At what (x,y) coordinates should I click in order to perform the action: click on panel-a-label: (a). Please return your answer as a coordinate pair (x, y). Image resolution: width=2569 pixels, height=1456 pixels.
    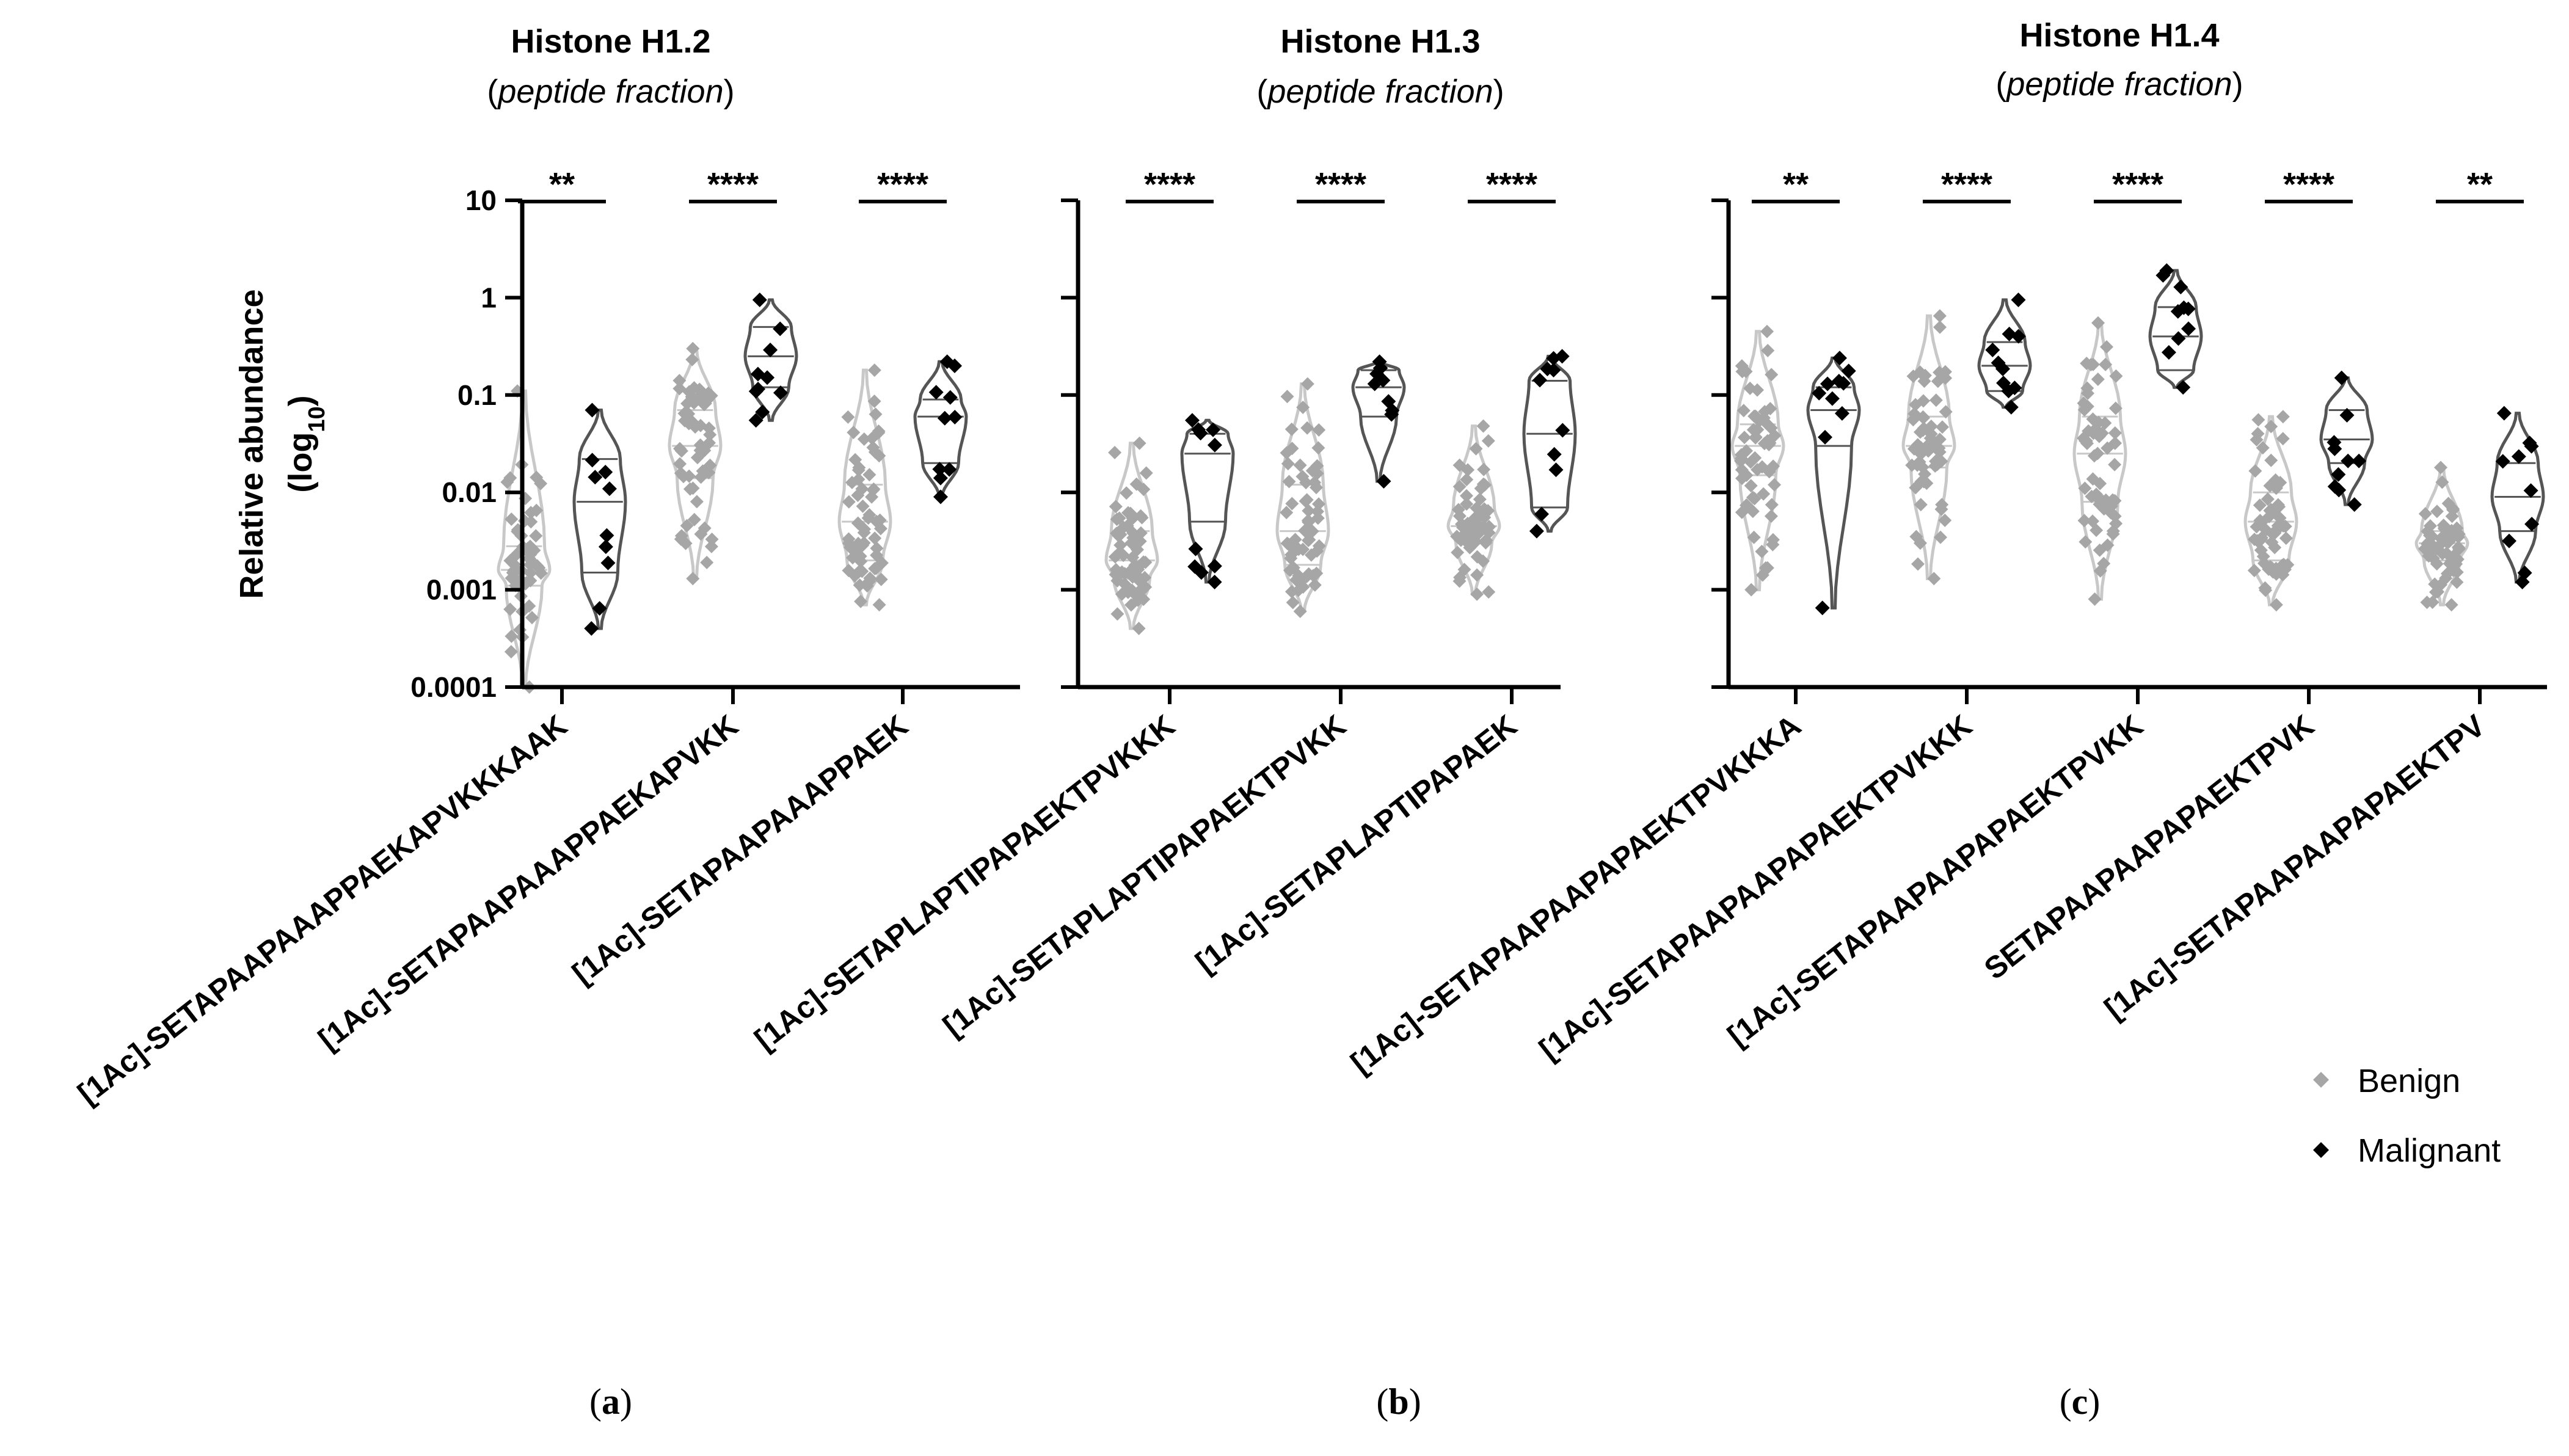
    Looking at the image, I should click on (610, 1401).